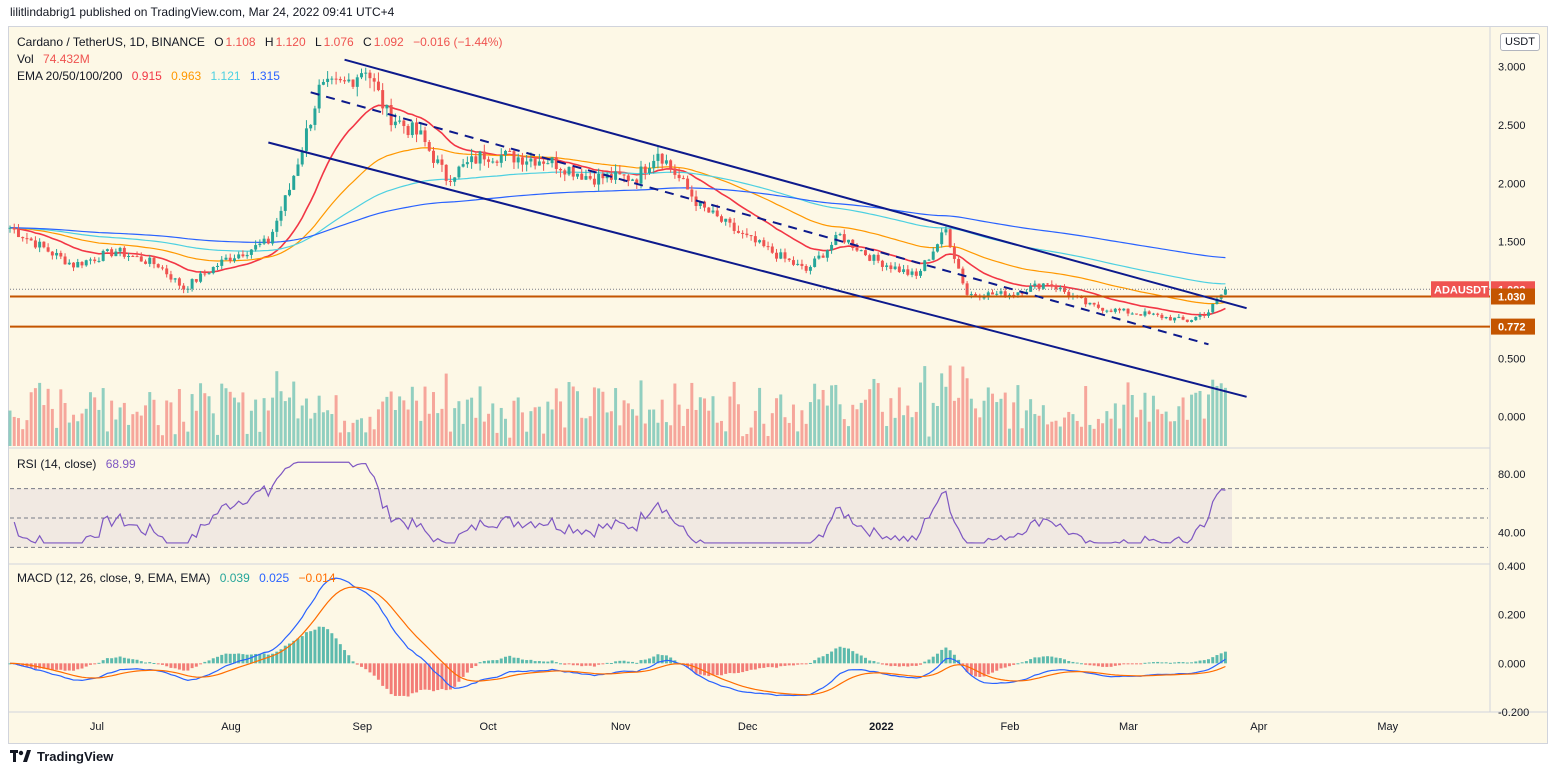 The image size is (1556, 775). What do you see at coordinates (234, 578) in the screenshot?
I see `macd-hist-value: 0.039` at bounding box center [234, 578].